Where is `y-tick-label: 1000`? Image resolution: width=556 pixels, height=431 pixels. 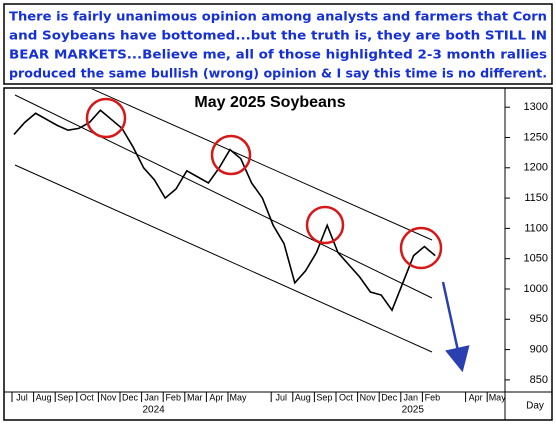 y-tick-label: 1000 is located at coordinates (536, 289).